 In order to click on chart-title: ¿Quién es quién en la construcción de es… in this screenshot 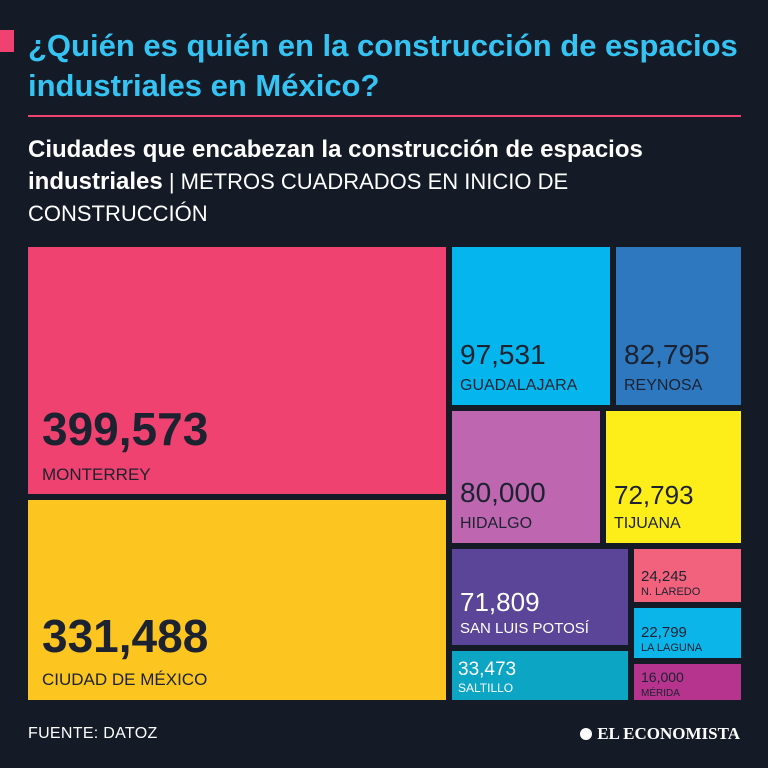, I will do `click(383, 65)`.